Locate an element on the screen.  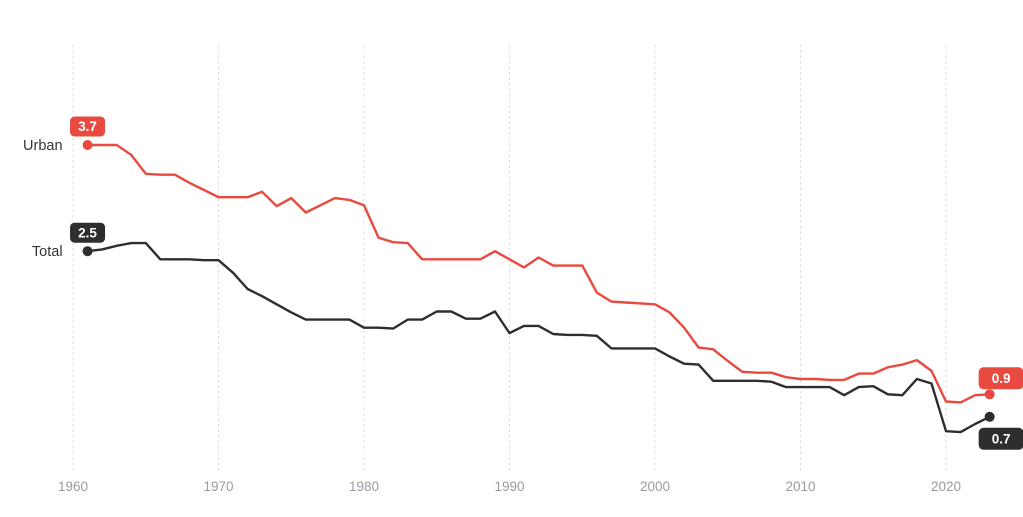
x-tick-label: 1990 is located at coordinates (509, 486).